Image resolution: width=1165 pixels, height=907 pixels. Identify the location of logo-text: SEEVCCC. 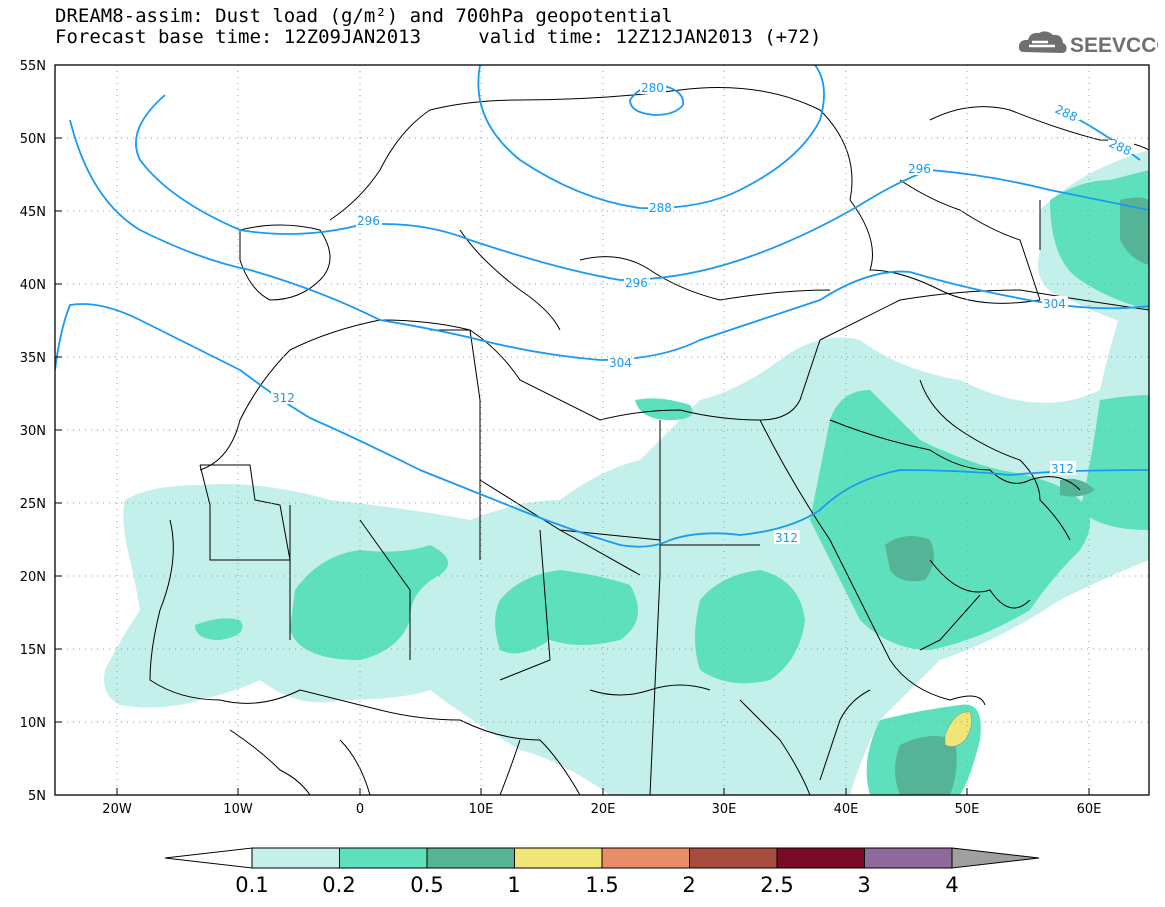
(1114, 45).